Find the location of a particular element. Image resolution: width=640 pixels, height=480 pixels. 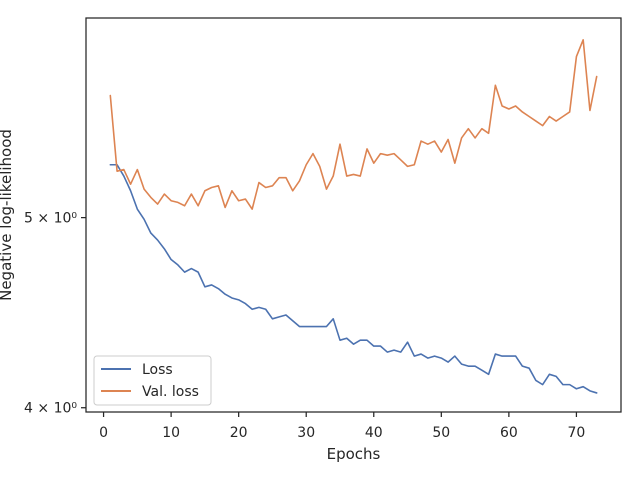

y-axis-label: Negative log-likelihood is located at coordinates (7, 215).